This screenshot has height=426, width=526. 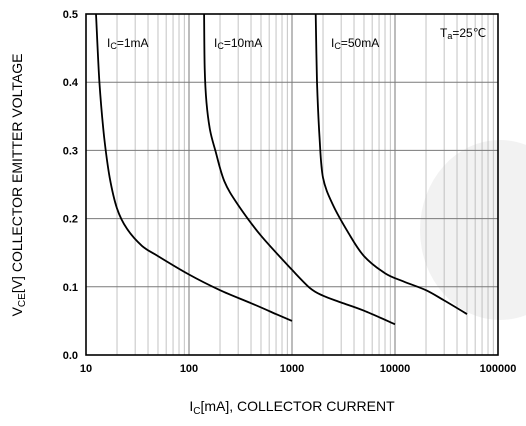 I want to click on x-tick-label: 100000, so click(x=498, y=369).